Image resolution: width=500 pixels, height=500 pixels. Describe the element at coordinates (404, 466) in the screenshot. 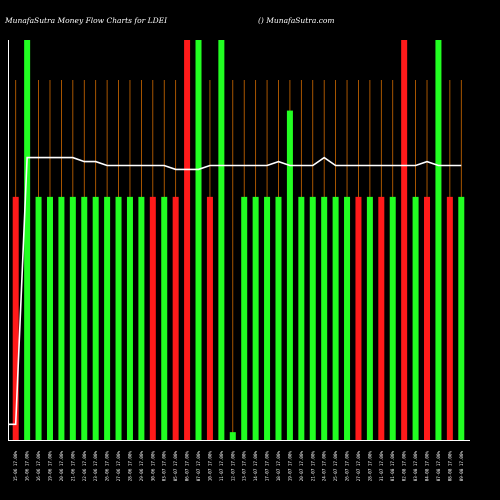

I see `x-tick-label: 02-08 17.00%` at that location.